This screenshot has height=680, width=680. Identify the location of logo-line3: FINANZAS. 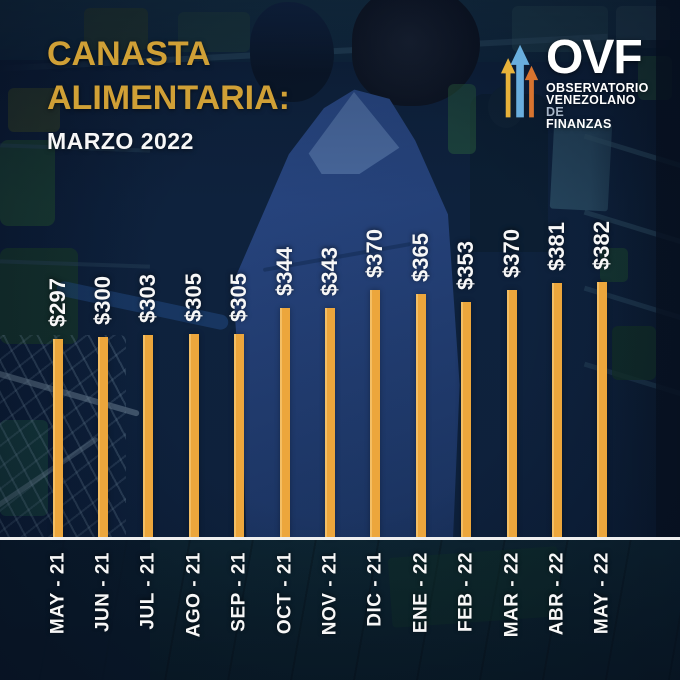
(579, 124).